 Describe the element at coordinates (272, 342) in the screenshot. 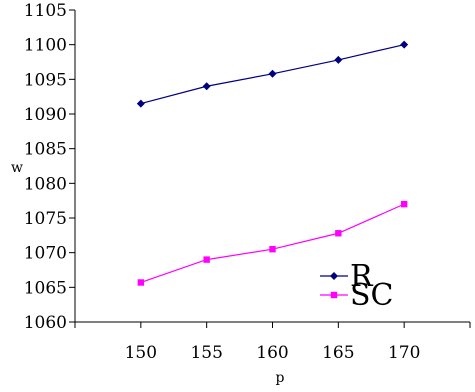

I see `x-axis: 150 155 160 165 170` at that location.